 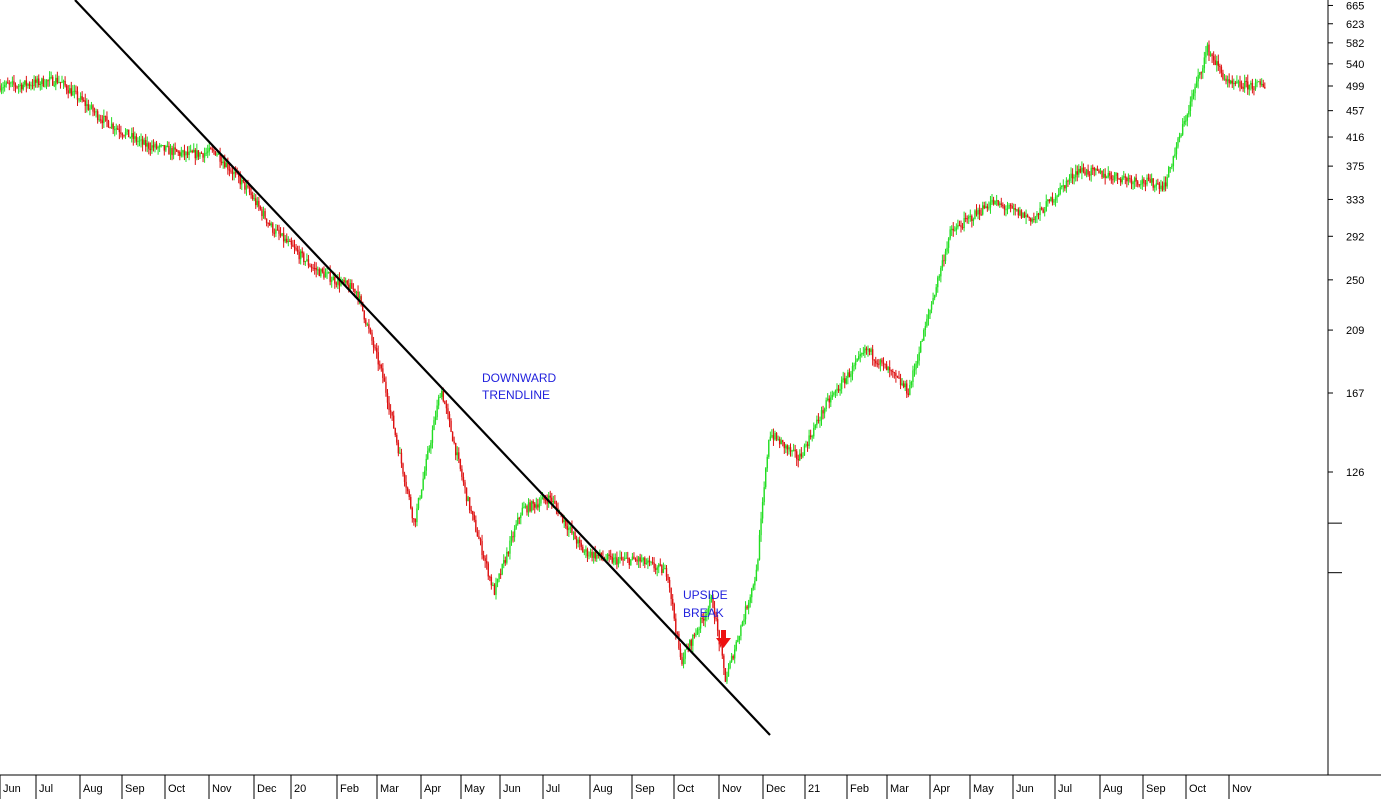 What do you see at coordinates (1355, 281) in the screenshot?
I see `y-tick-label: 250` at bounding box center [1355, 281].